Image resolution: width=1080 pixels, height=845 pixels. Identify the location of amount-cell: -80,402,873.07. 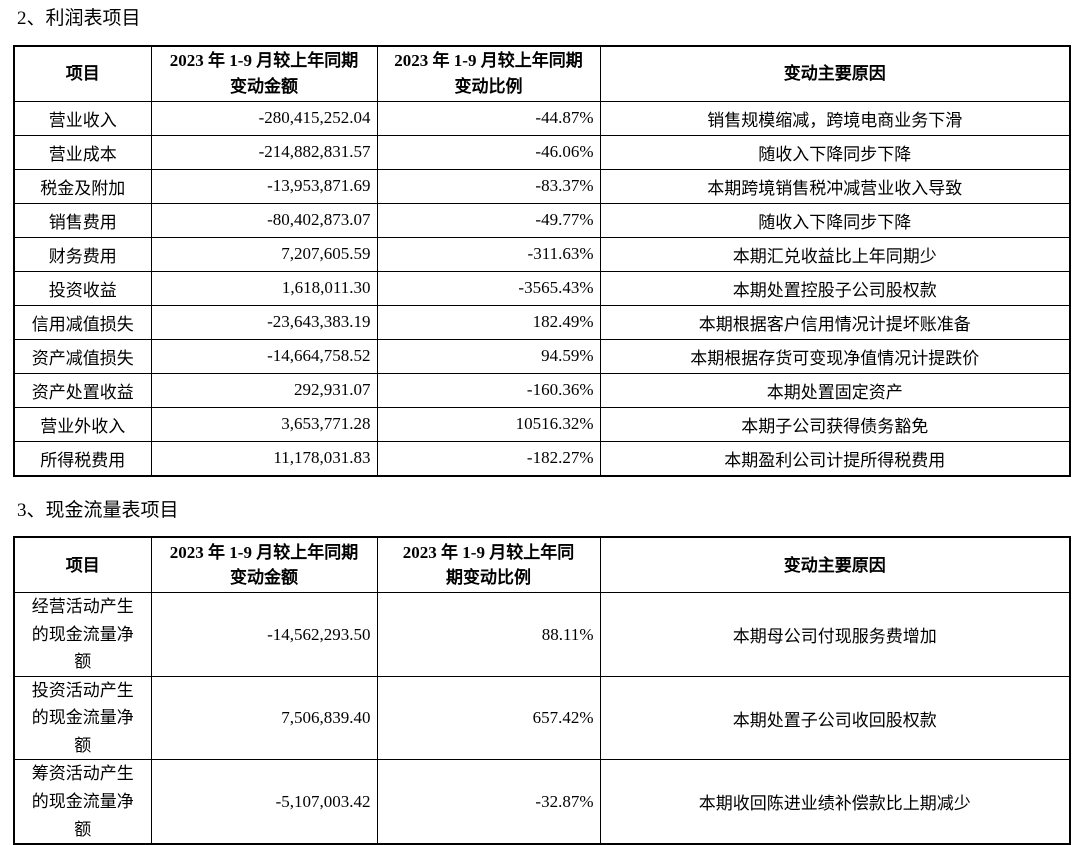
(264, 220).